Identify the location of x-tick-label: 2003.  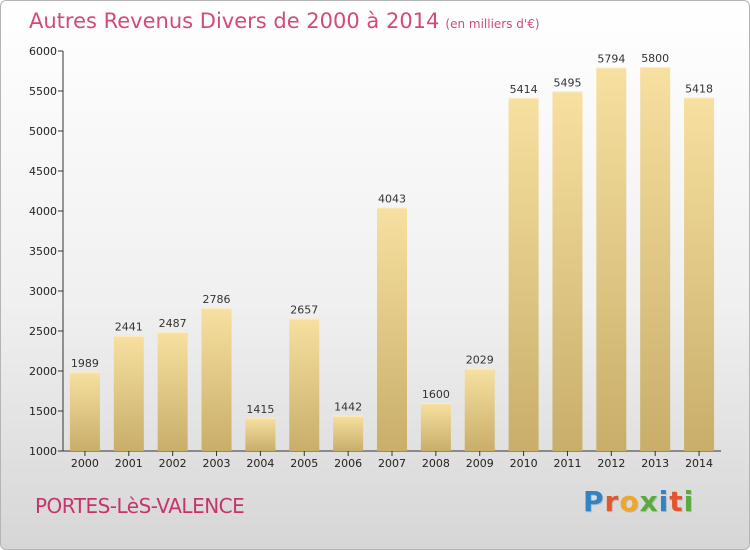
(217, 463).